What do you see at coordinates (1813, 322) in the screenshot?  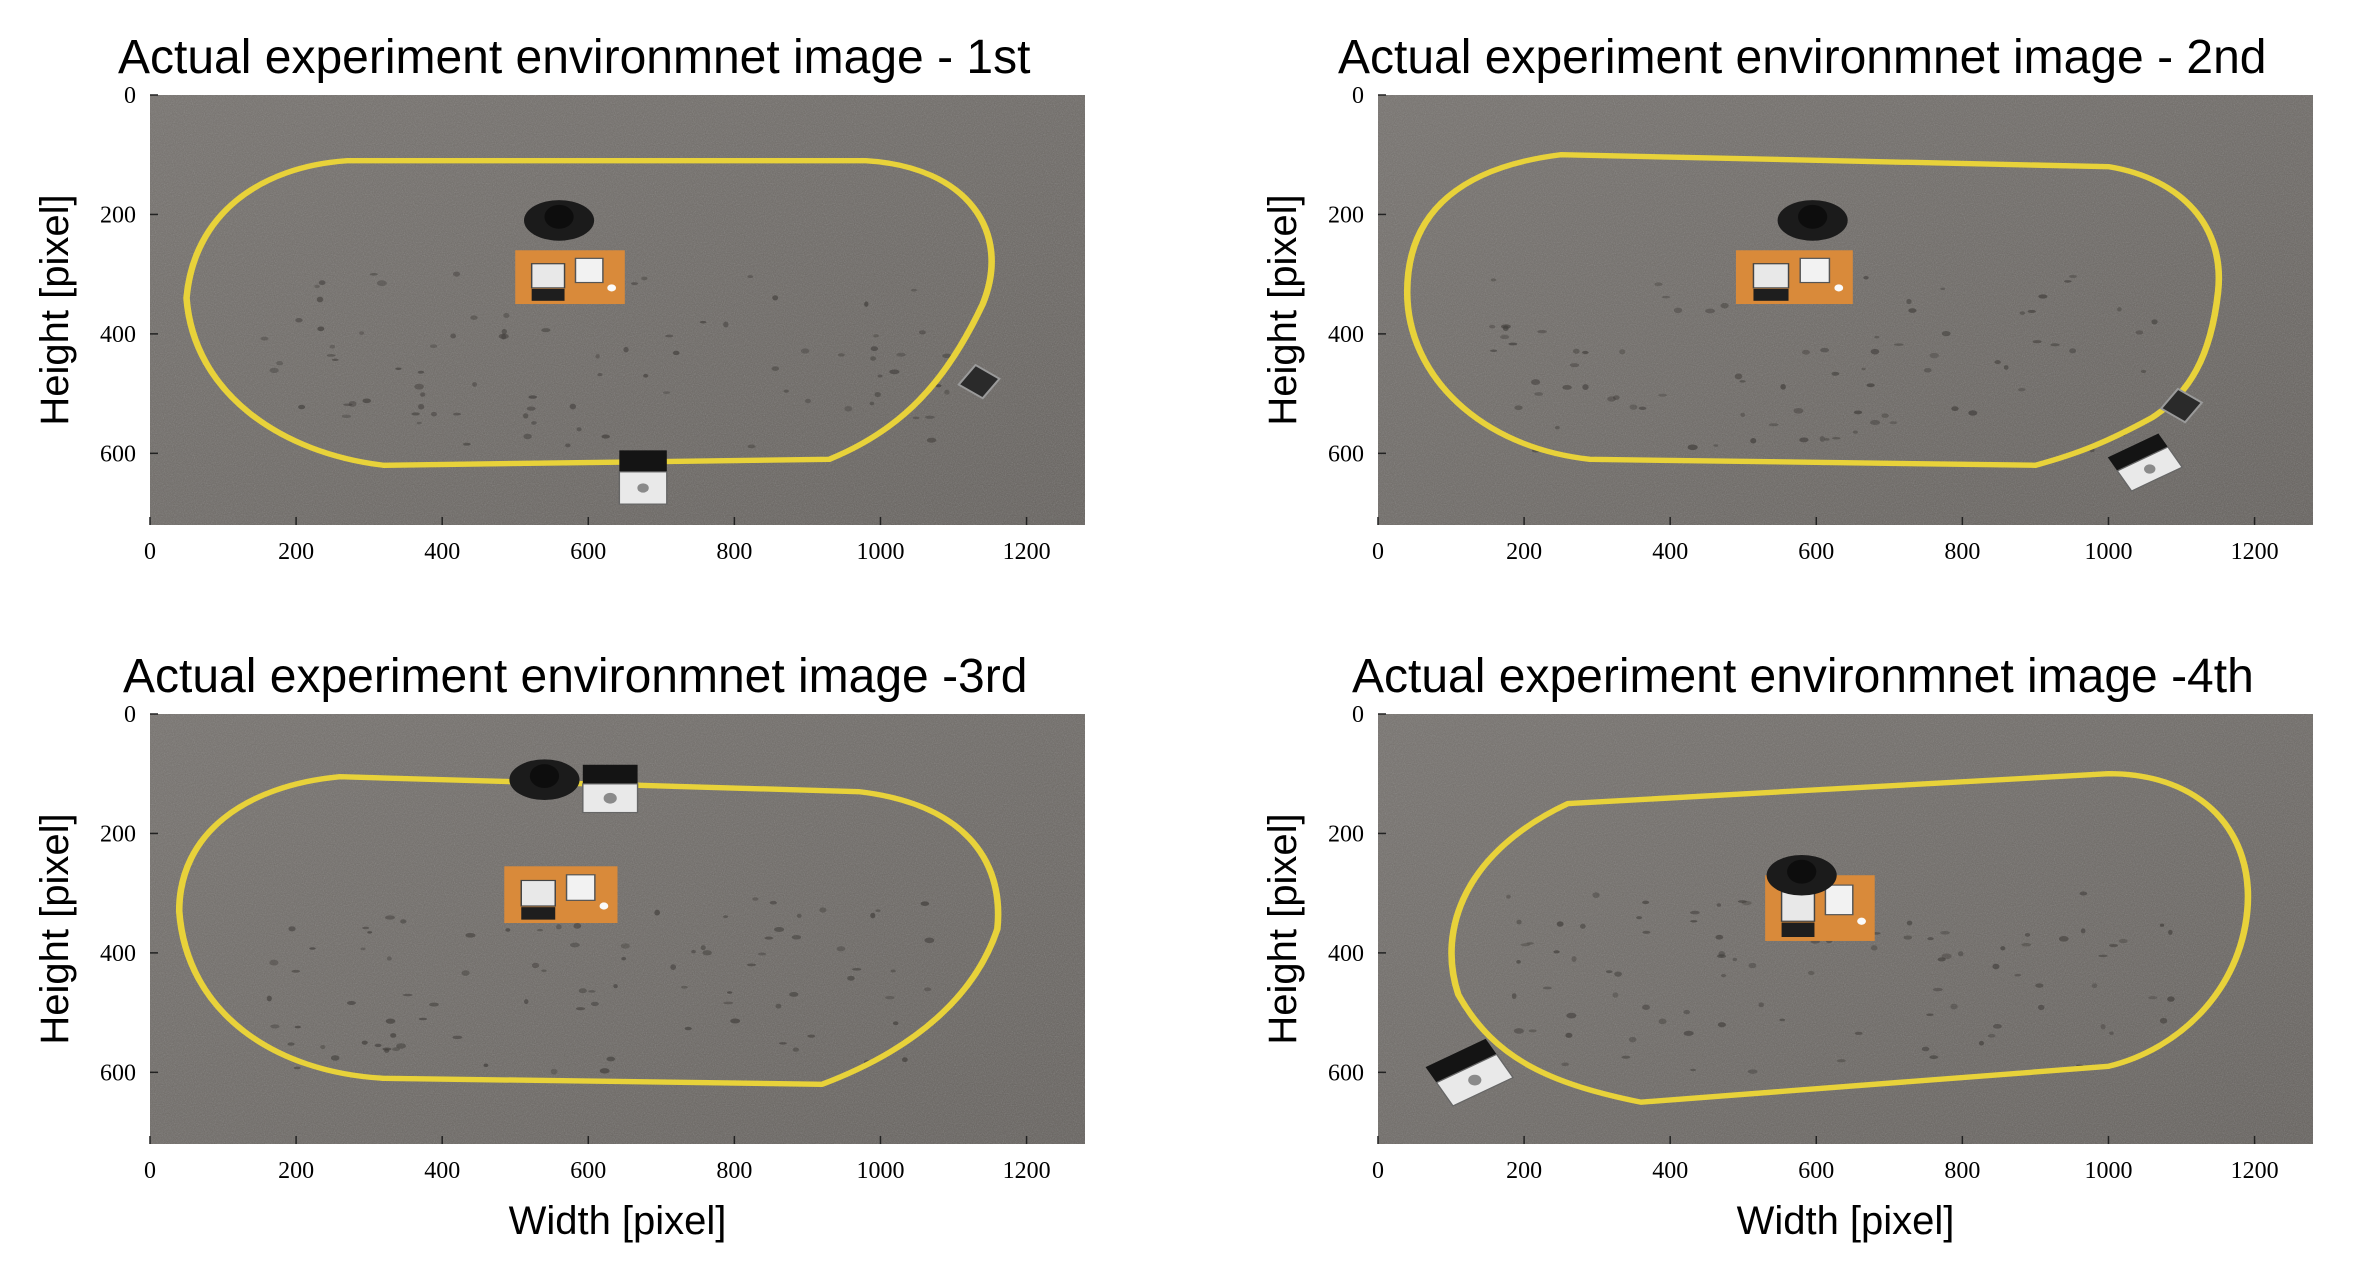 I see `photo-content` at bounding box center [1813, 322].